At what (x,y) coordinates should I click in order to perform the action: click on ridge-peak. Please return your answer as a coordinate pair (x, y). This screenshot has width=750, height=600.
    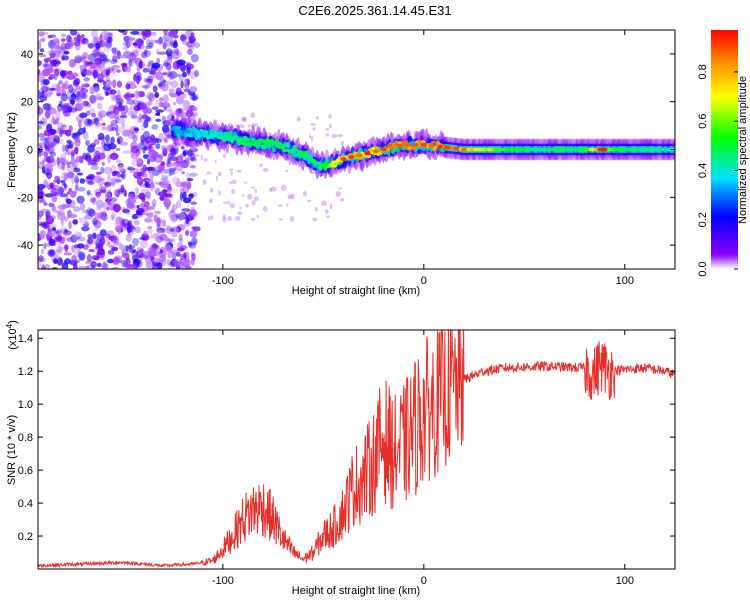
    Looking at the image, I should click on (399, 145).